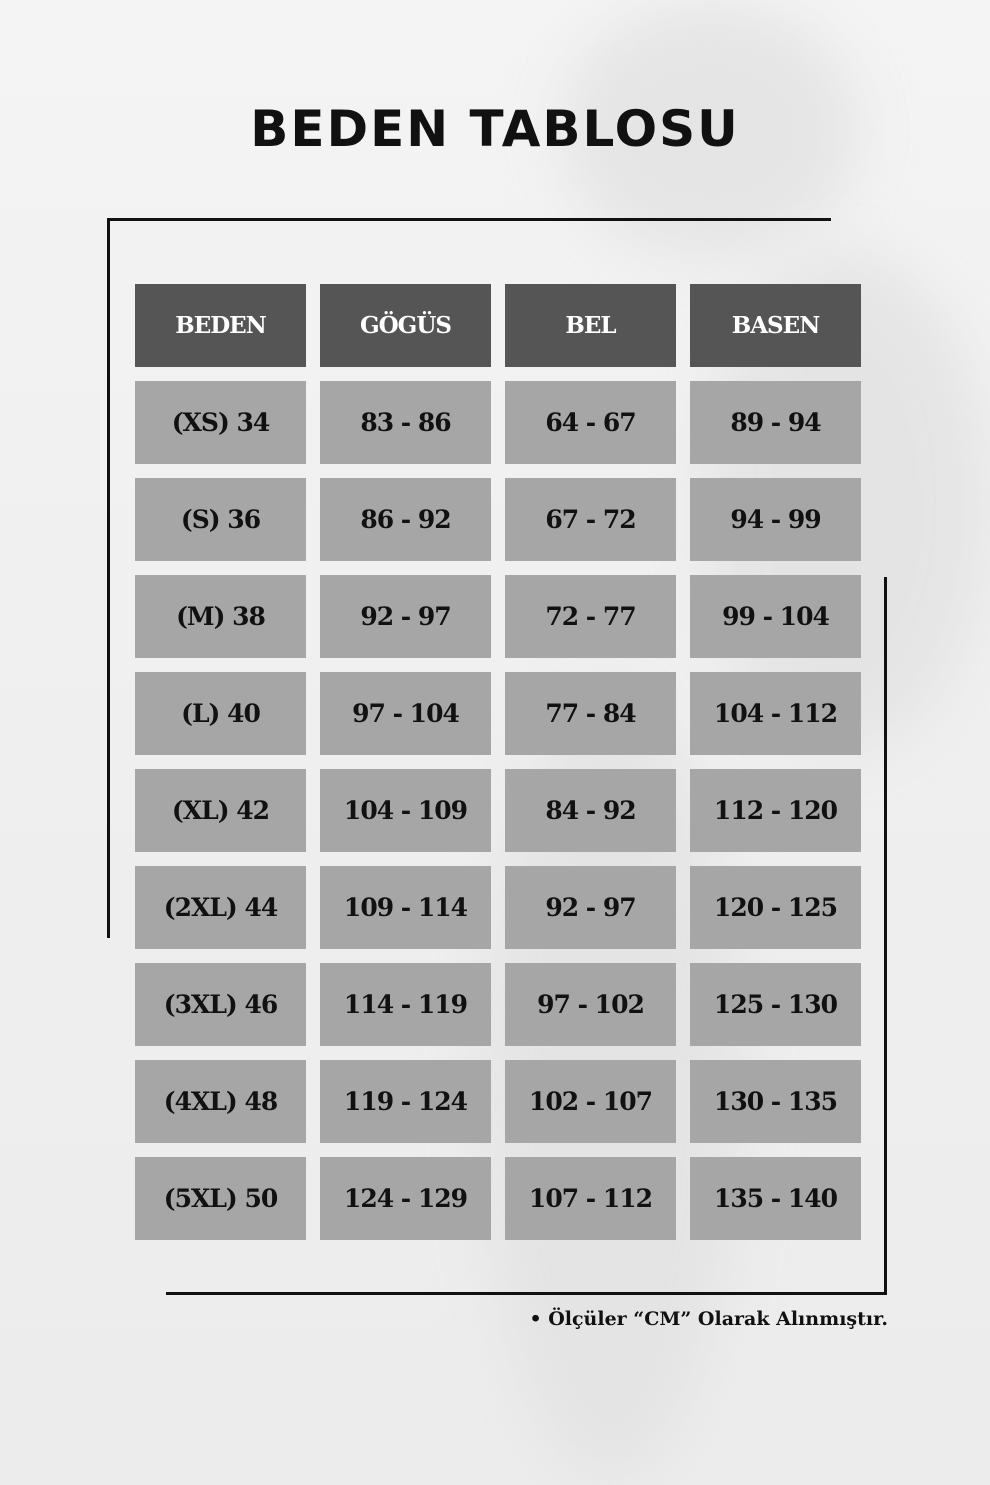  I want to click on table-cell: 97 - 104, so click(405, 713).